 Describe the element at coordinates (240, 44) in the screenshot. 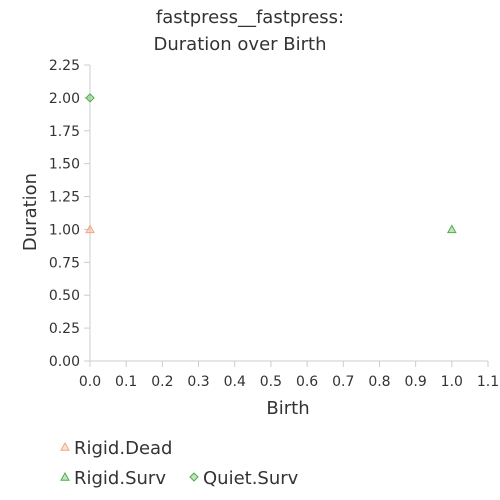

I see `chart-title-line-2: Duration over Birth` at that location.